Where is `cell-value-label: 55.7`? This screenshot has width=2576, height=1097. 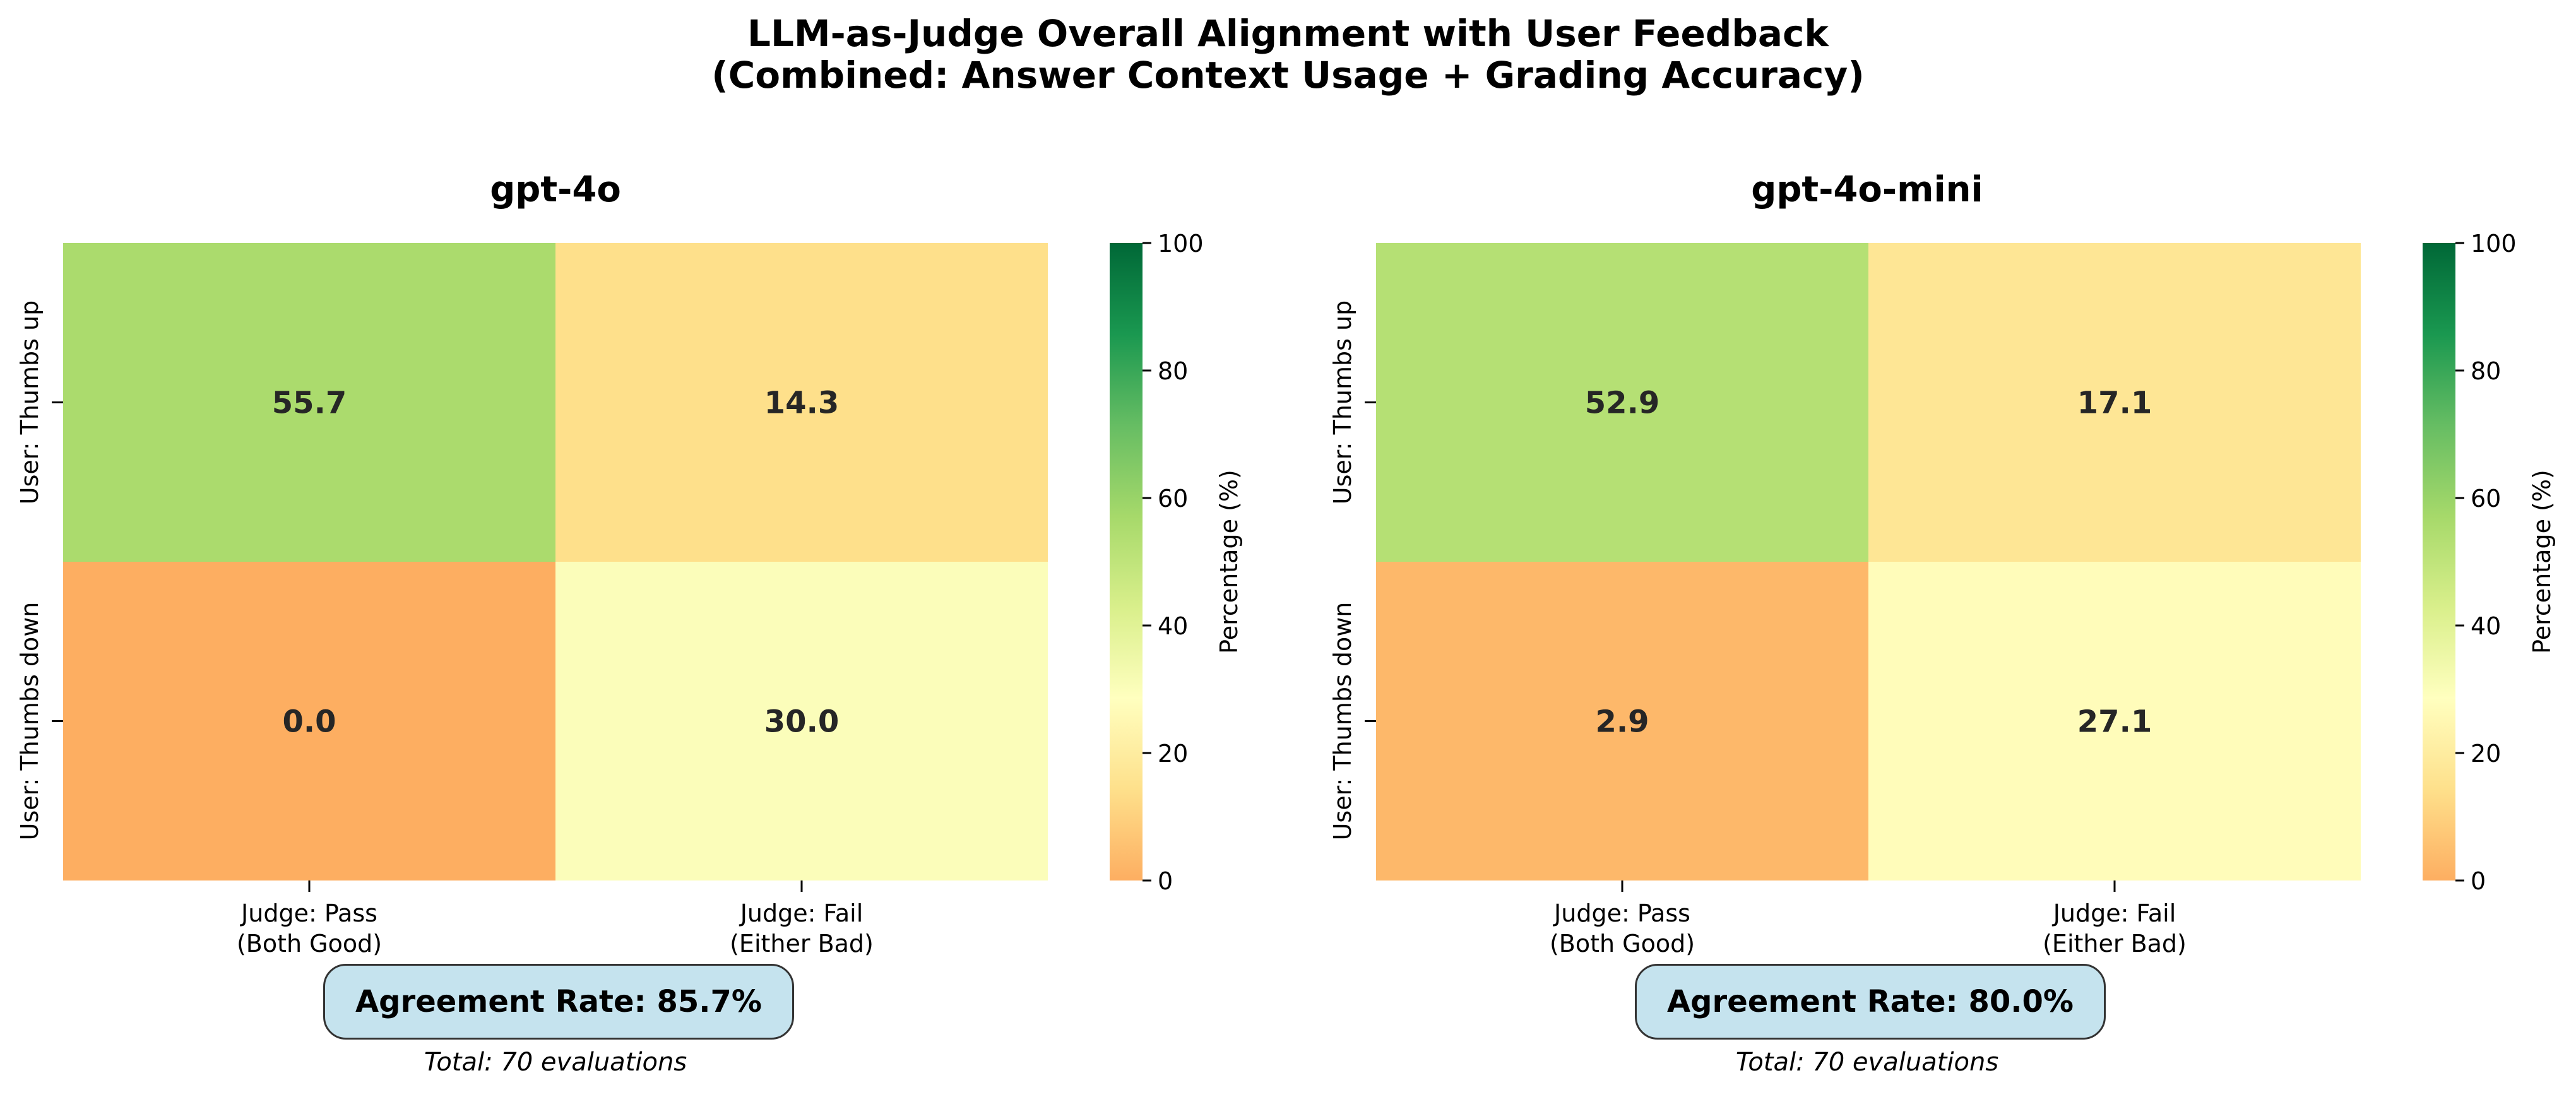 cell-value-label: 55.7 is located at coordinates (309, 403).